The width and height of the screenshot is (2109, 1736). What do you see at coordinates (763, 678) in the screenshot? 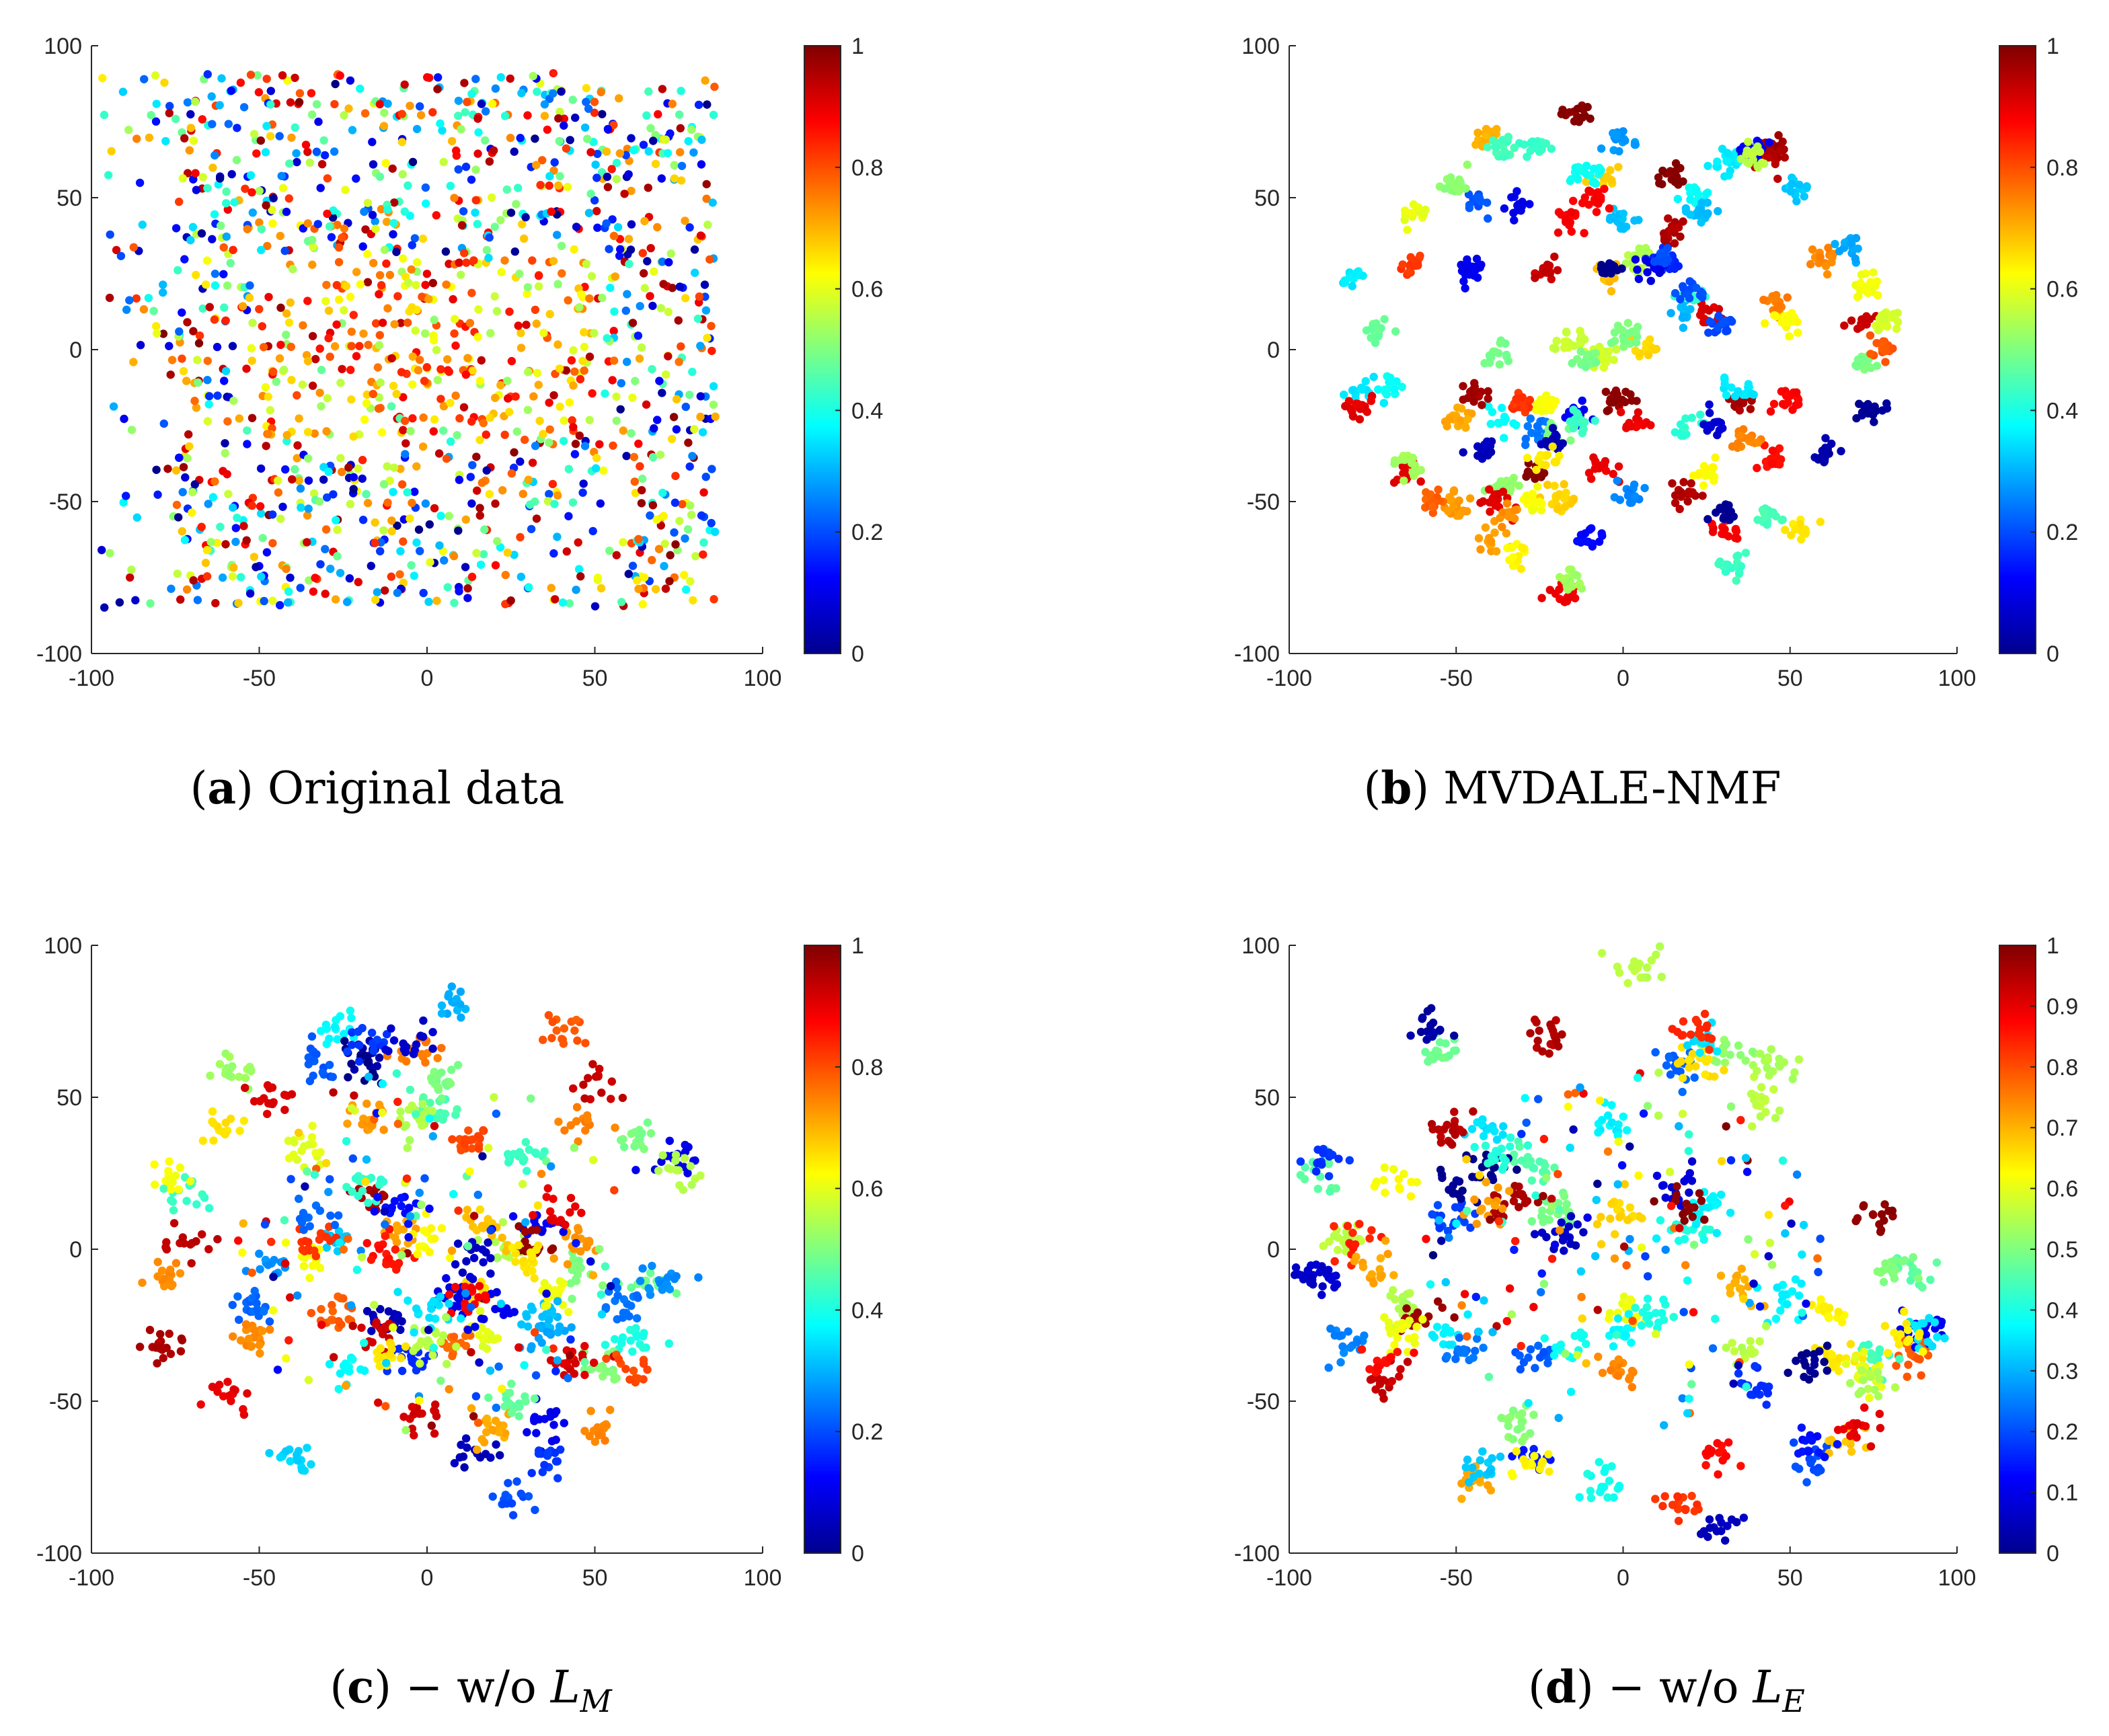
I see `x-tick-label: 100` at bounding box center [763, 678].